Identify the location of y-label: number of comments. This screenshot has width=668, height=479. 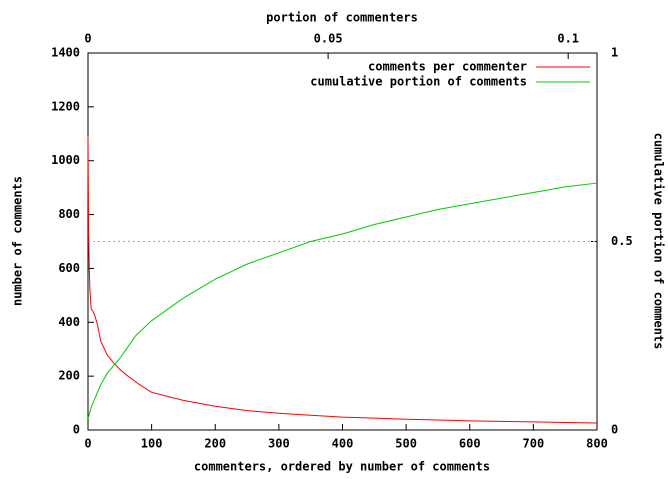
(18, 241).